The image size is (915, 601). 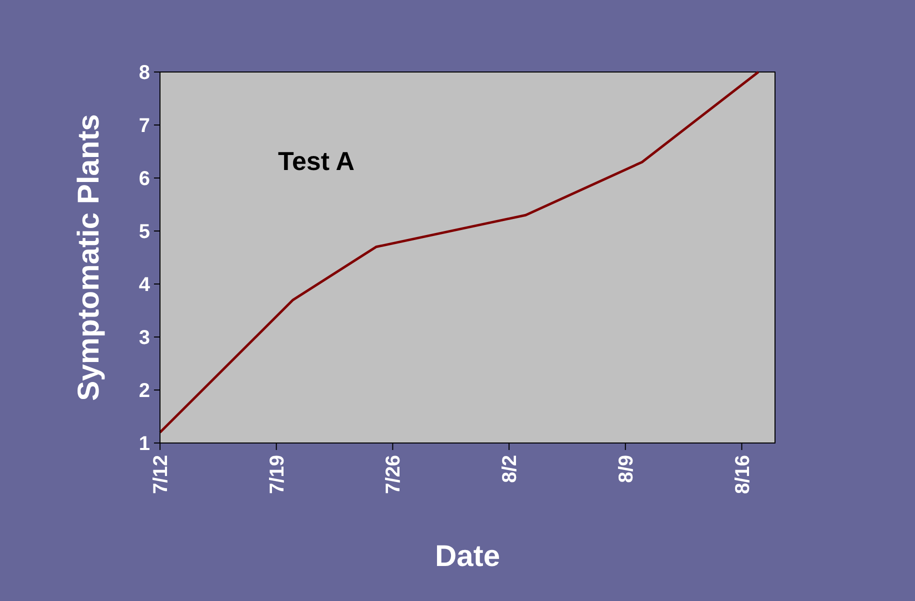 I want to click on annotation: Test A, so click(x=316, y=161).